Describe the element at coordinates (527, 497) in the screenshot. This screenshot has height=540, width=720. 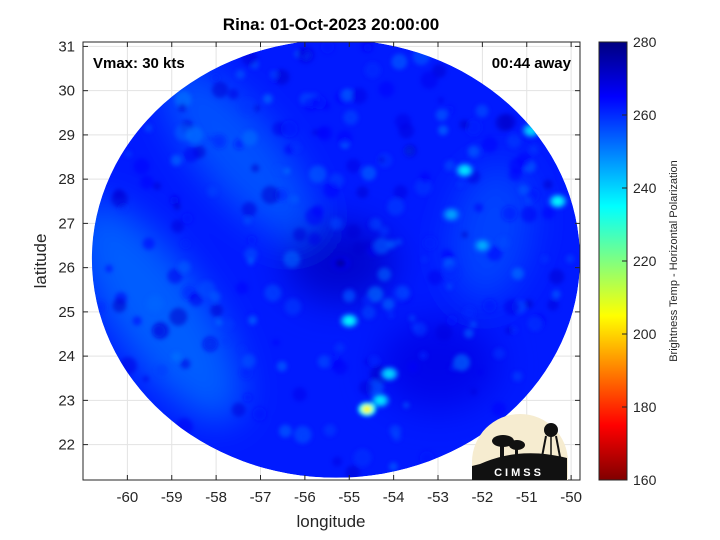
I see `x-tick-label: -51` at that location.